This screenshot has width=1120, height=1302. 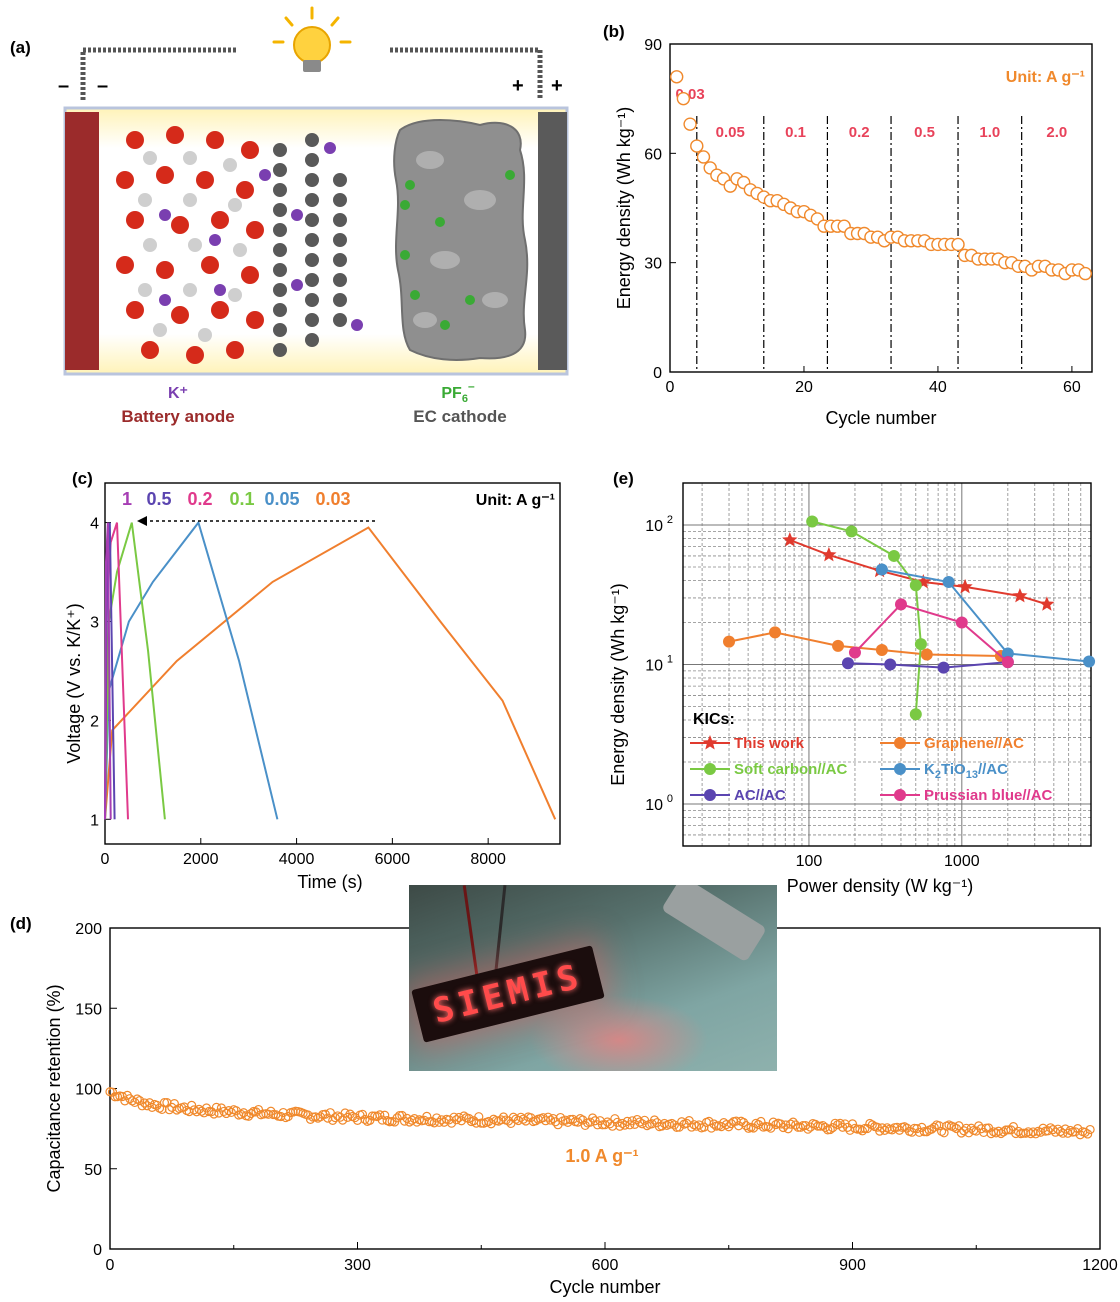 I want to click on porous-carbon-cathode, so click(x=461, y=240).